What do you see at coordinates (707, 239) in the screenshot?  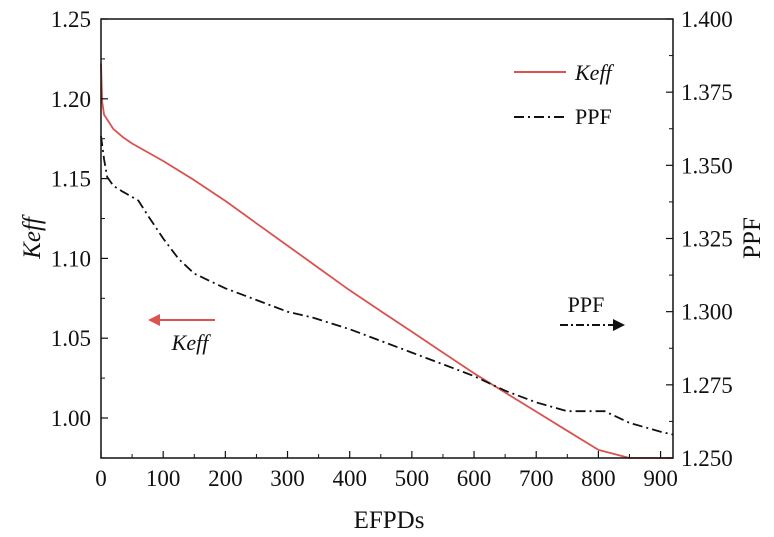 I see `y-right-tick-label: 1.325` at bounding box center [707, 239].